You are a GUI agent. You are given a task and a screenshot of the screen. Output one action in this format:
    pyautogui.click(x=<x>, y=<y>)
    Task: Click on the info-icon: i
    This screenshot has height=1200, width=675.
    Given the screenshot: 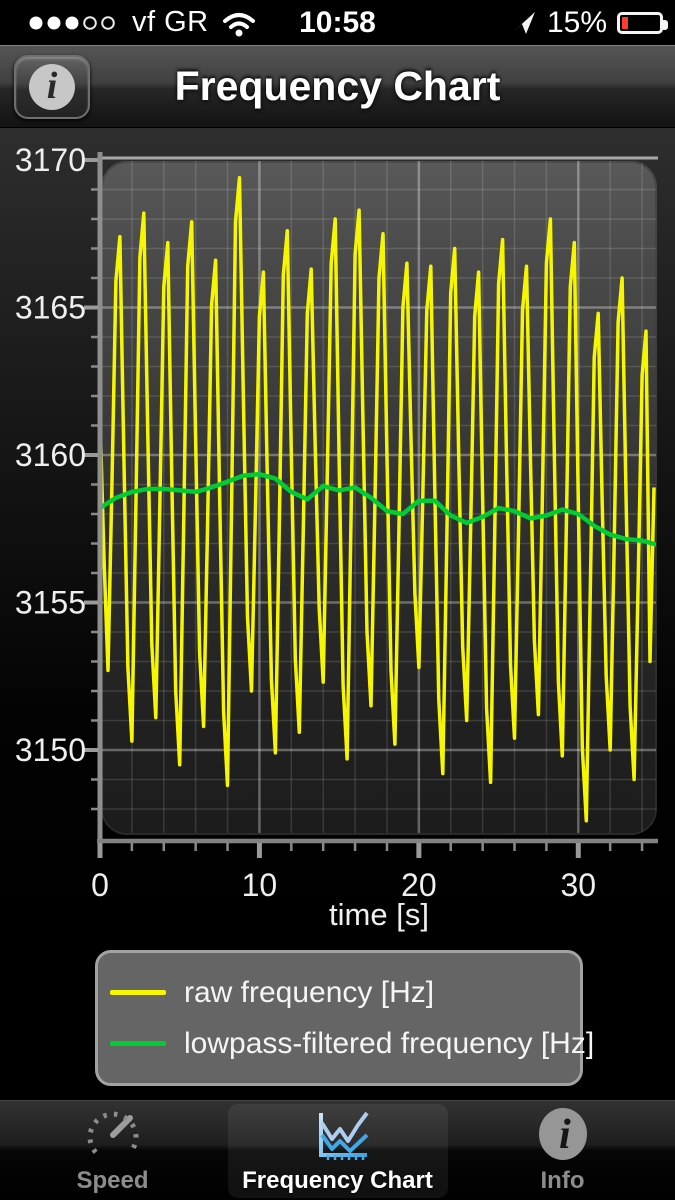 What is the action you would take?
    pyautogui.click(x=52, y=87)
    